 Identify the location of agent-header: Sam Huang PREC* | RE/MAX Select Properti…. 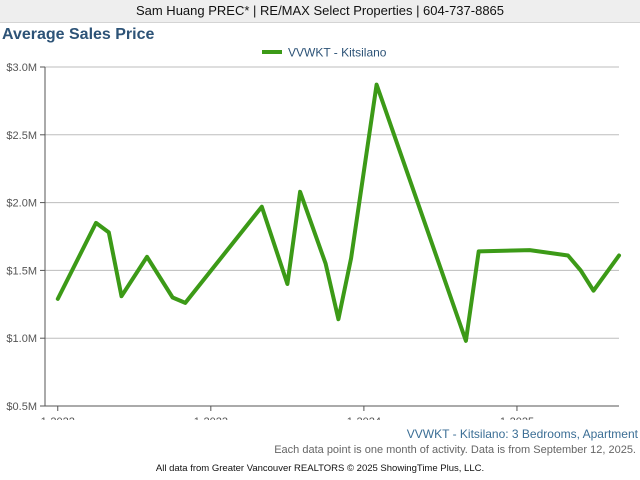
(320, 11).